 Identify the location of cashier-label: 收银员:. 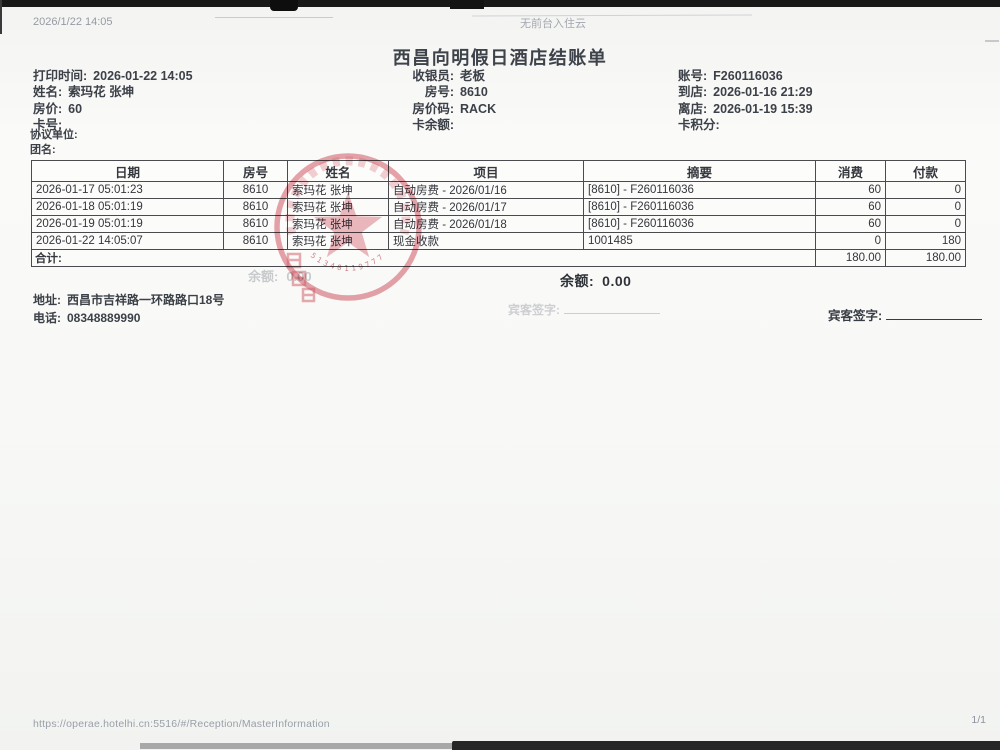
(433, 76).